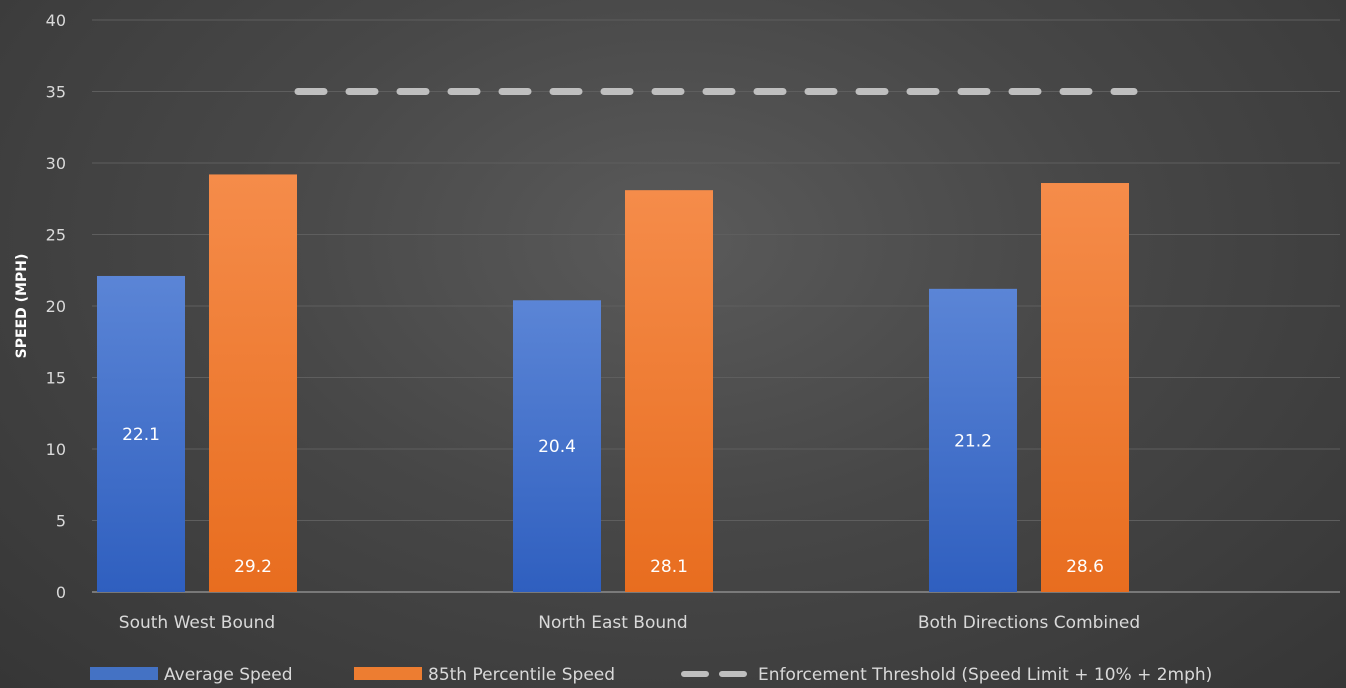 Image resolution: width=1346 pixels, height=688 pixels. I want to click on data-label: 28.1, so click(669, 567).